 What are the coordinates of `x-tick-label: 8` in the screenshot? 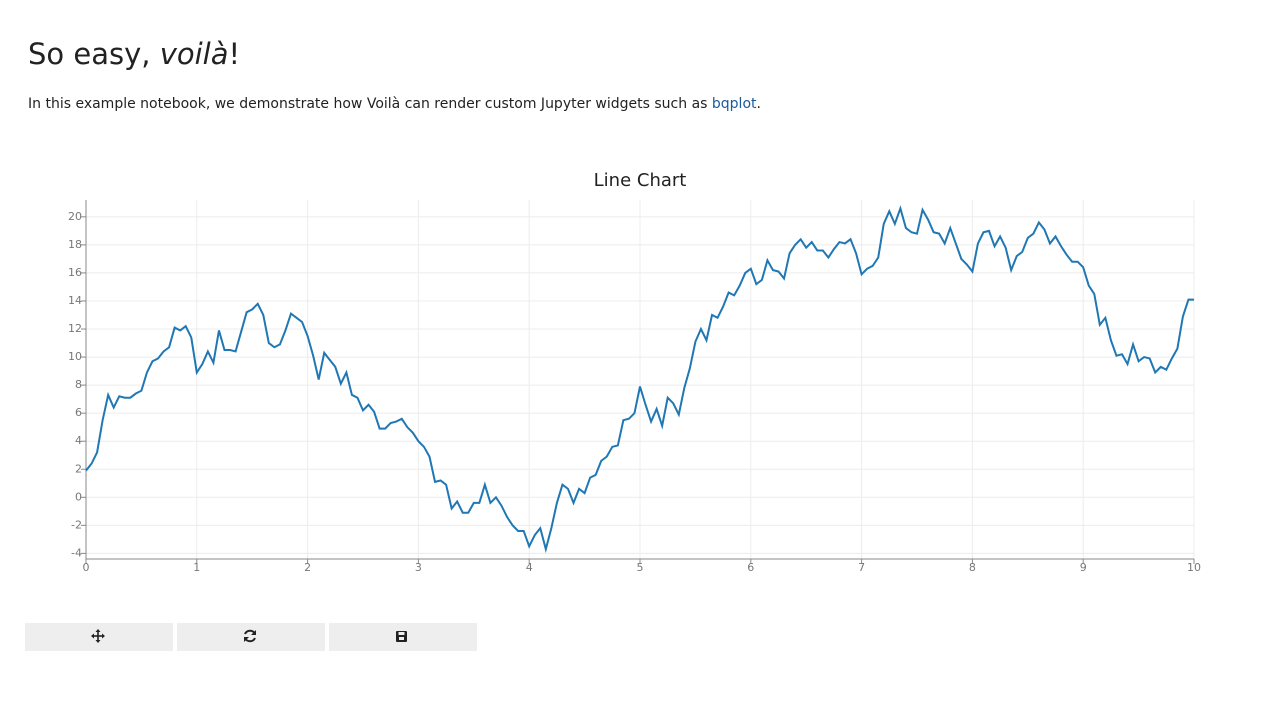 It's located at (972, 567).